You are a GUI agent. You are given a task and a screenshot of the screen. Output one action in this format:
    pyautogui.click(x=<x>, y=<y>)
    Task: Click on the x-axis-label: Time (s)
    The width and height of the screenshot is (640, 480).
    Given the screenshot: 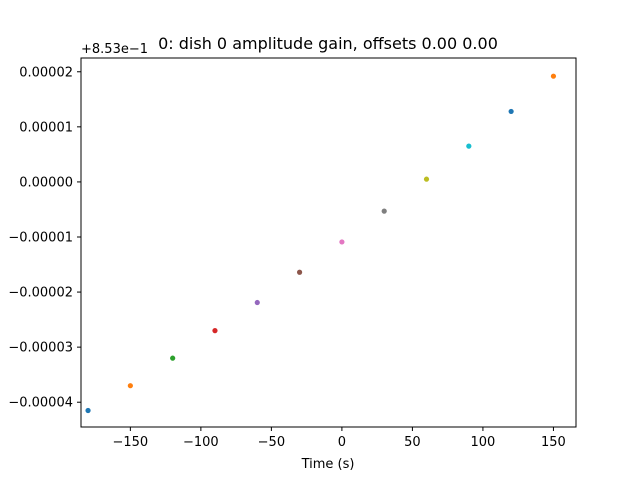 What is the action you would take?
    pyautogui.click(x=328, y=464)
    